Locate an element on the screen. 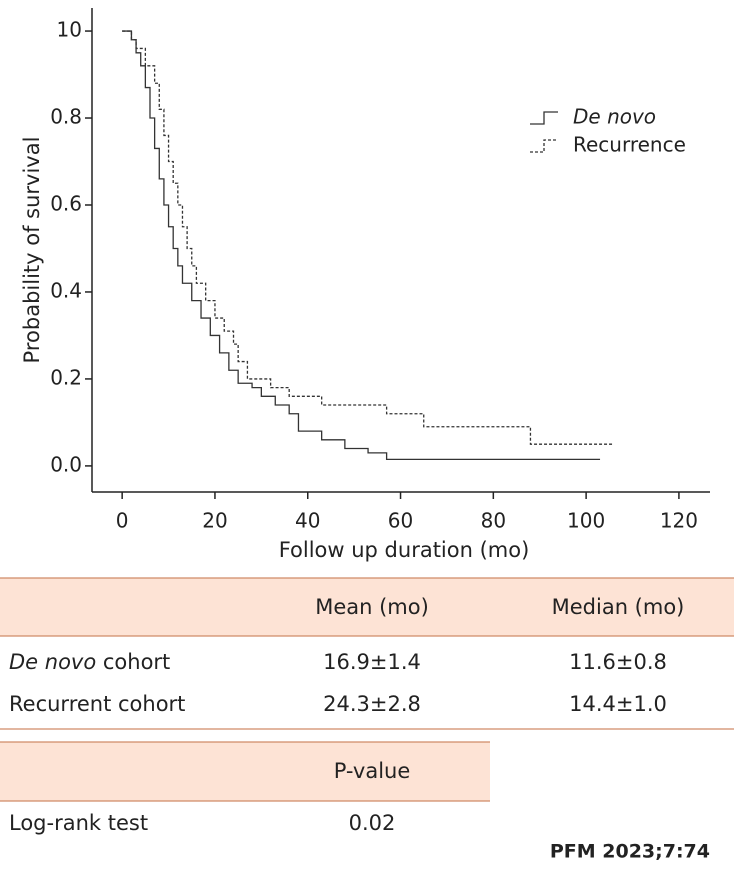  row-label: Recurrent cohort is located at coordinates (97, 704).